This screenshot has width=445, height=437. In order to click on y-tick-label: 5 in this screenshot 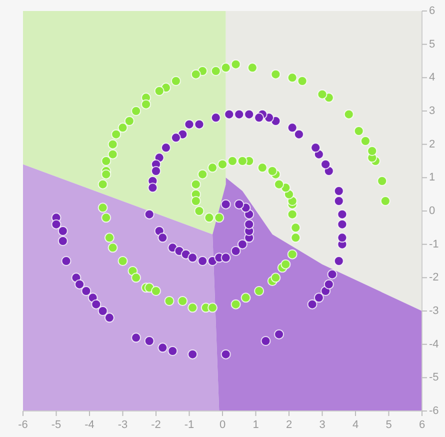, I will do `click(432, 44)`.